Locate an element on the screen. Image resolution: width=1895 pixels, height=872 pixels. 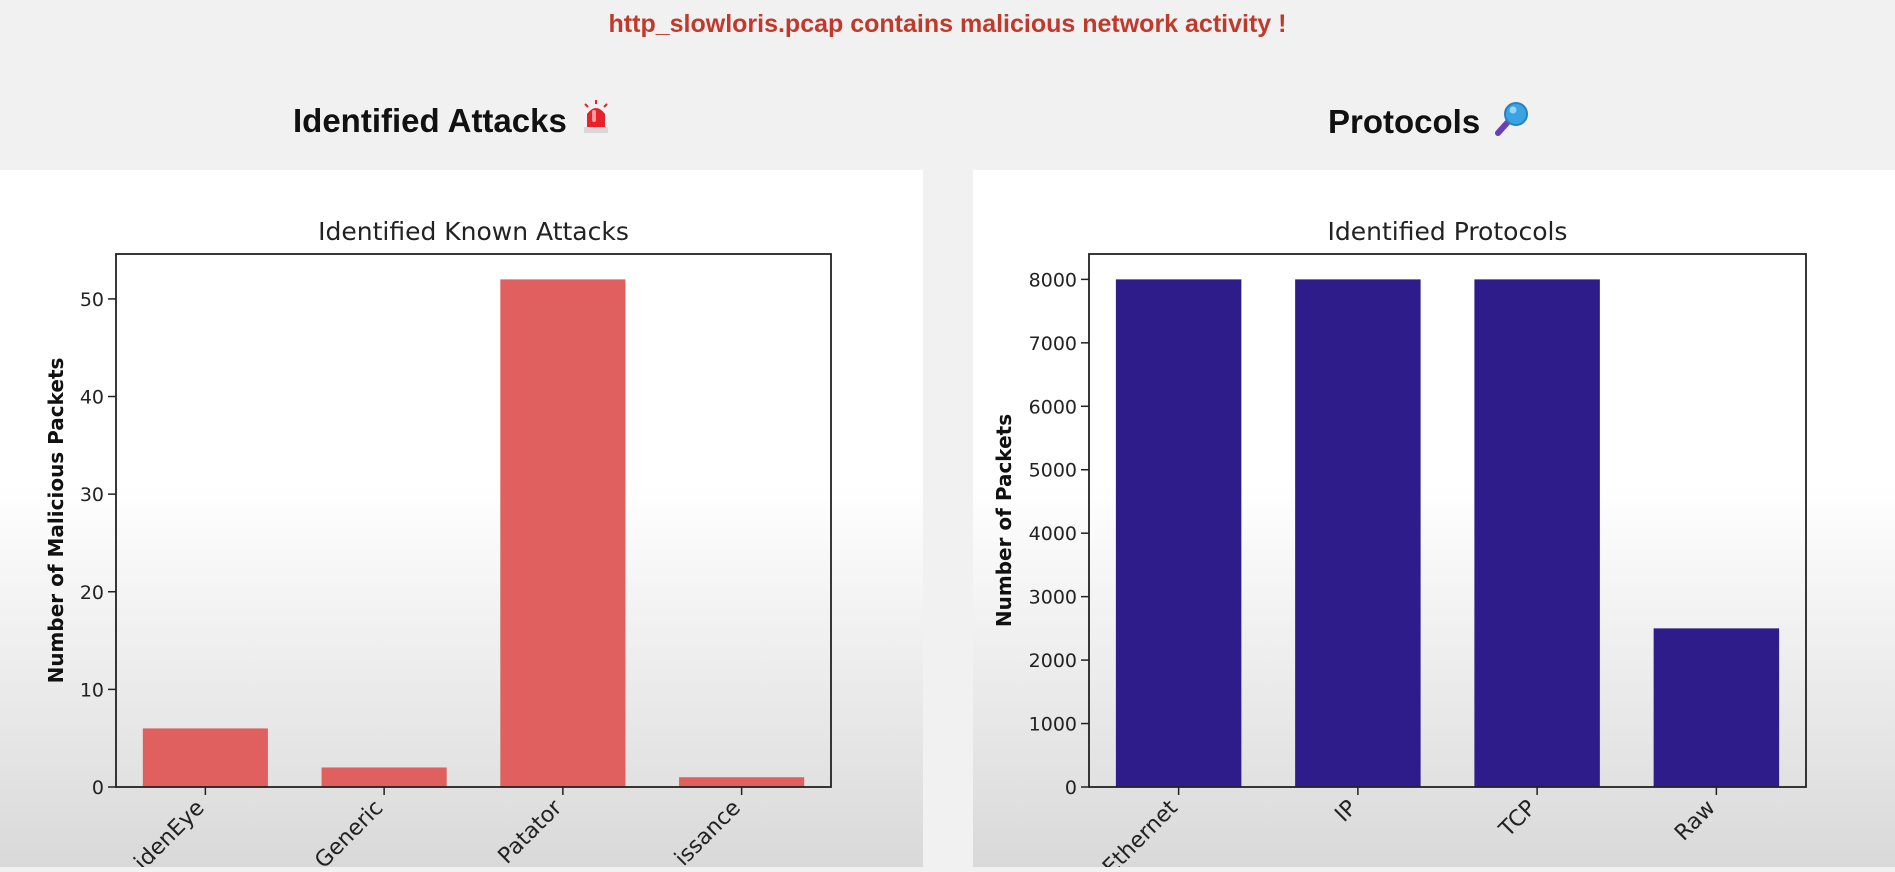
protocols-y-tick-label: 0 is located at coordinates (1071, 788).